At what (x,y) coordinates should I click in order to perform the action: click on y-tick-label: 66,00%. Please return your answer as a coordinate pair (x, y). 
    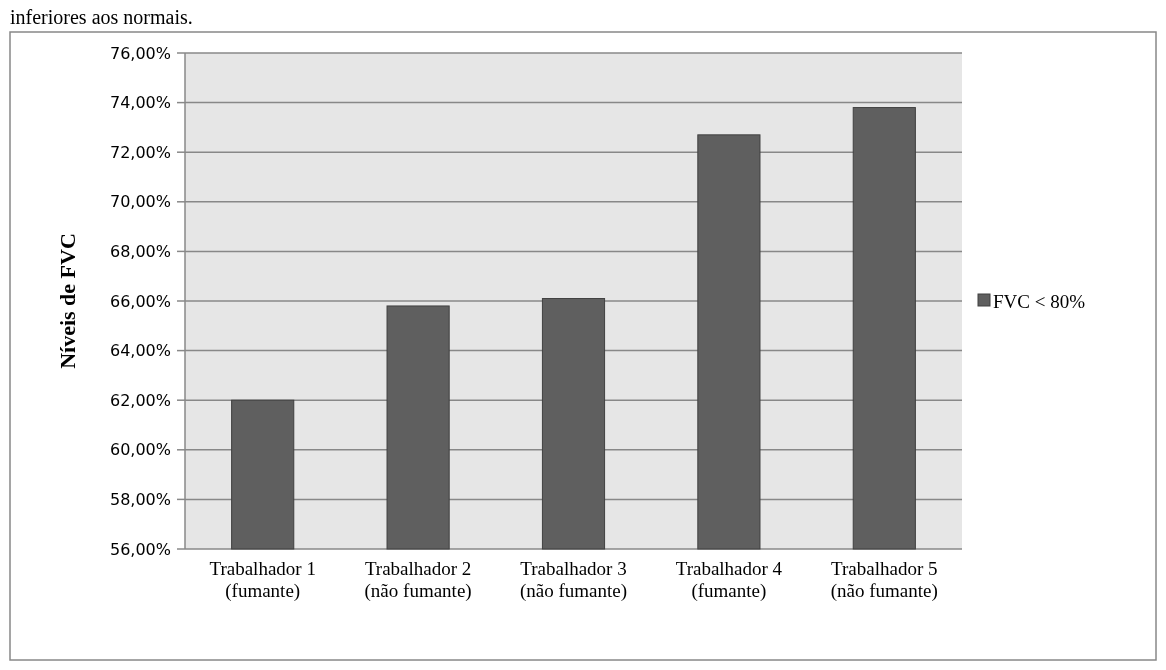
    Looking at the image, I should click on (140, 301).